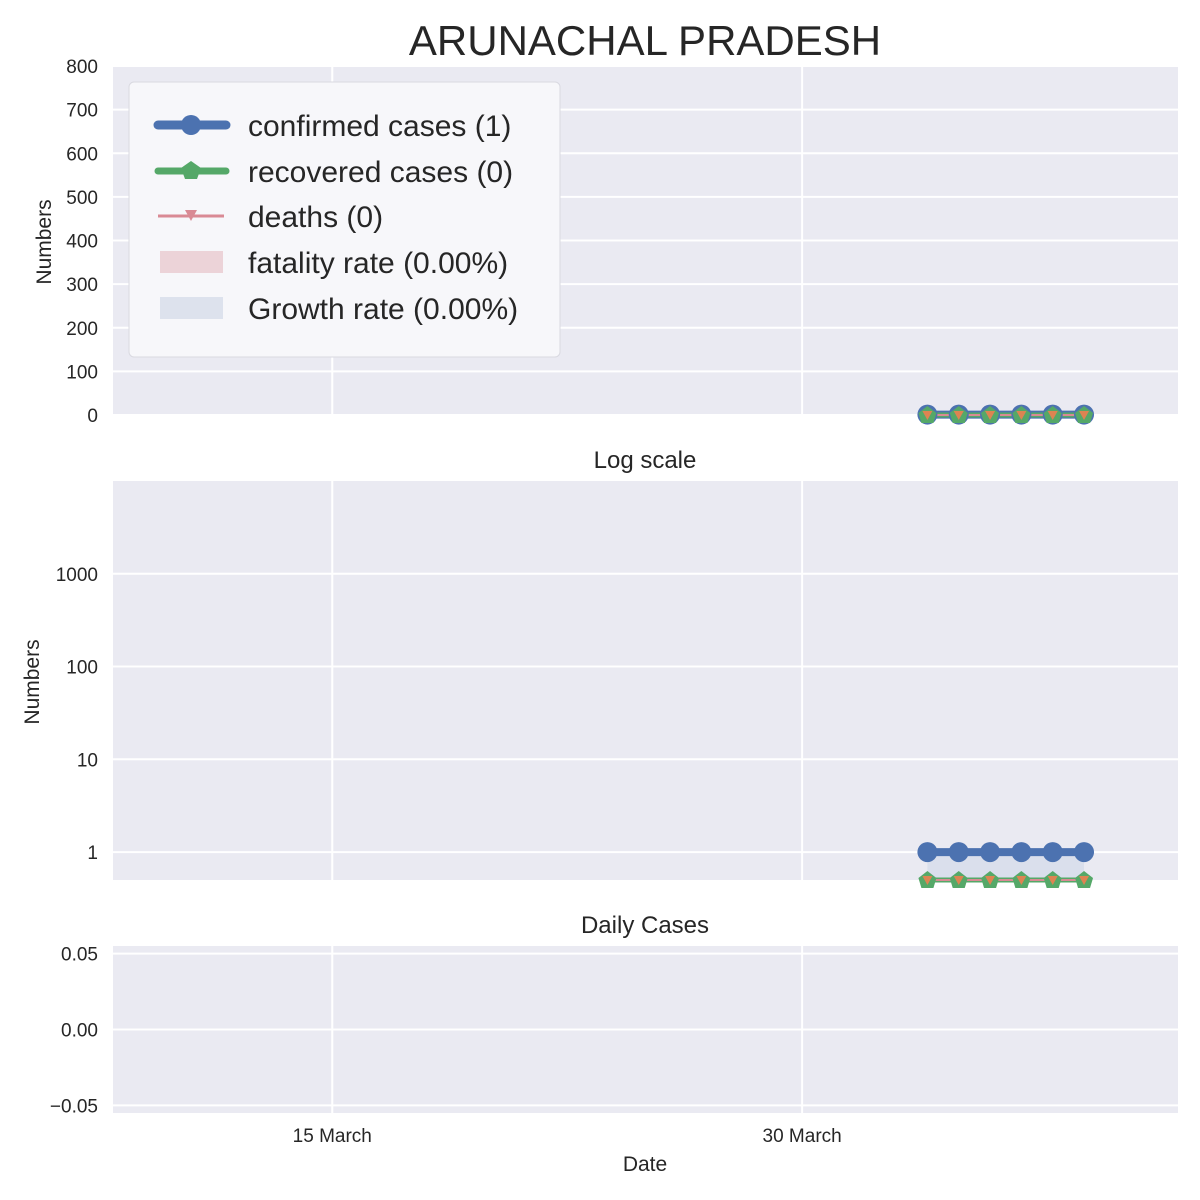 The width and height of the screenshot is (1200, 1200). What do you see at coordinates (1006, 414) in the screenshot?
I see `panel-linear-marks` at bounding box center [1006, 414].